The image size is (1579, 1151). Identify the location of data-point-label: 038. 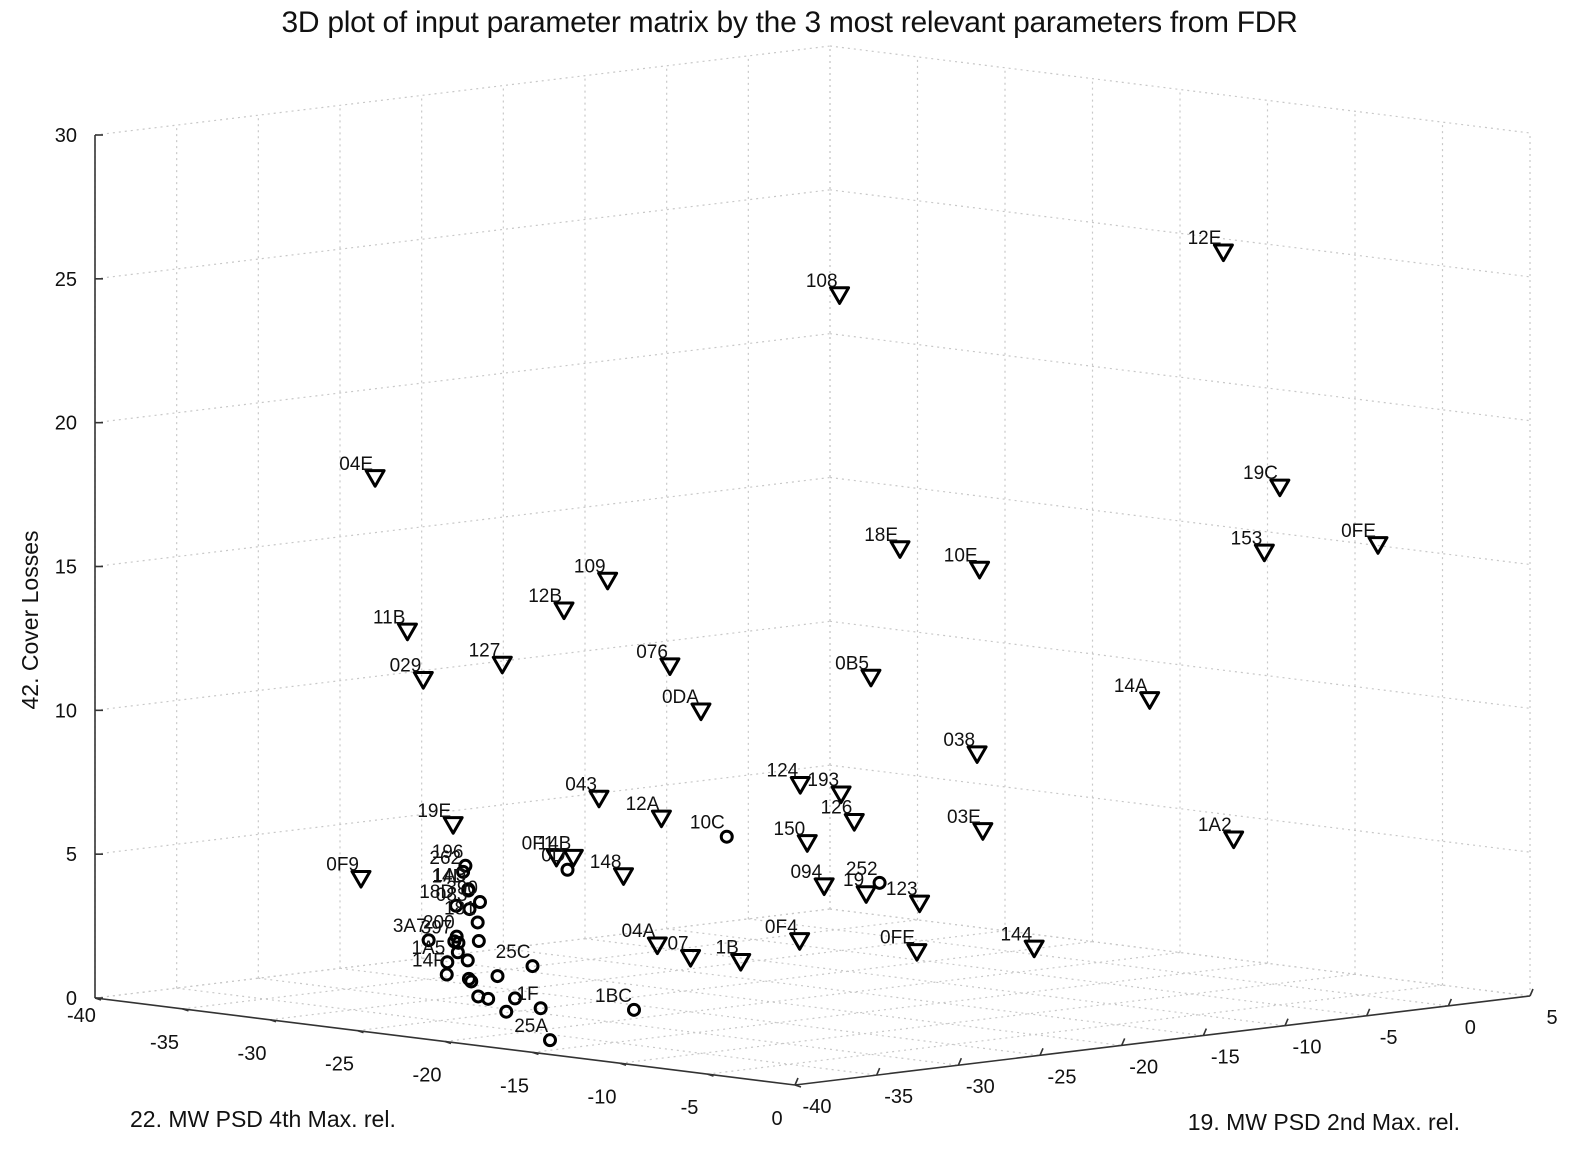
(959, 740).